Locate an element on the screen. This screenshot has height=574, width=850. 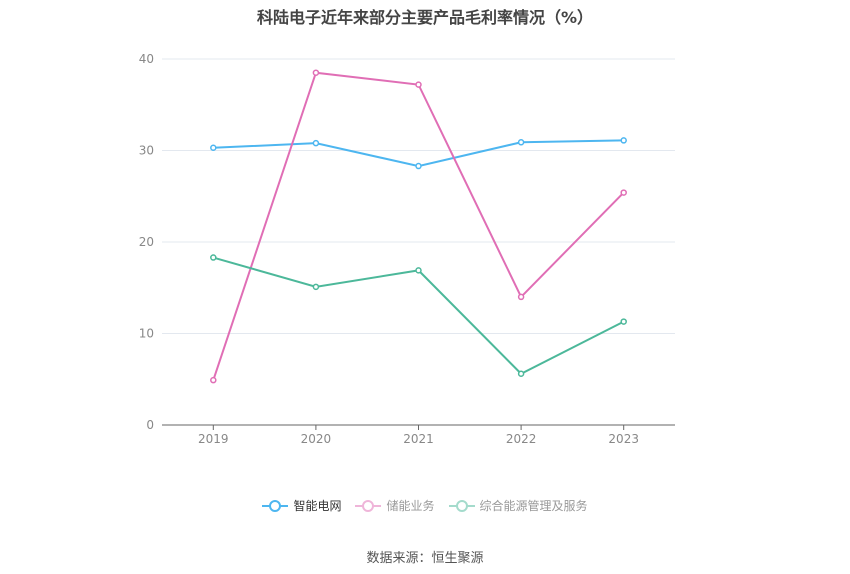
y-tick-label: 0 is located at coordinates (150, 425).